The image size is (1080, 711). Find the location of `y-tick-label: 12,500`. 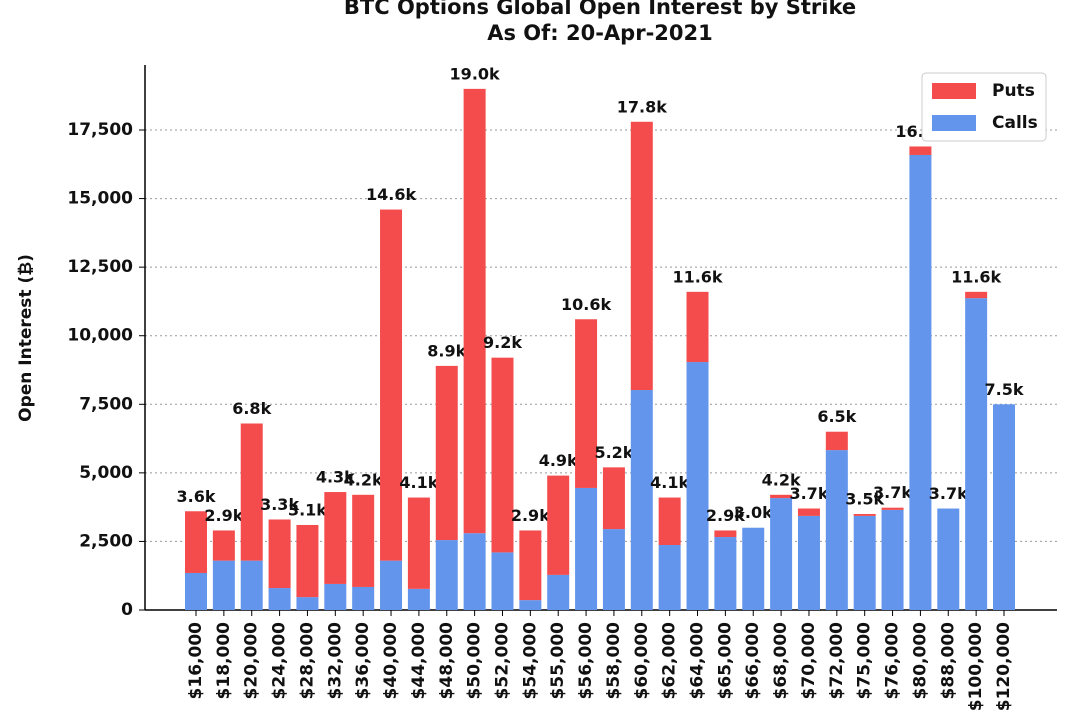

y-tick-label: 12,500 is located at coordinates (100, 267).